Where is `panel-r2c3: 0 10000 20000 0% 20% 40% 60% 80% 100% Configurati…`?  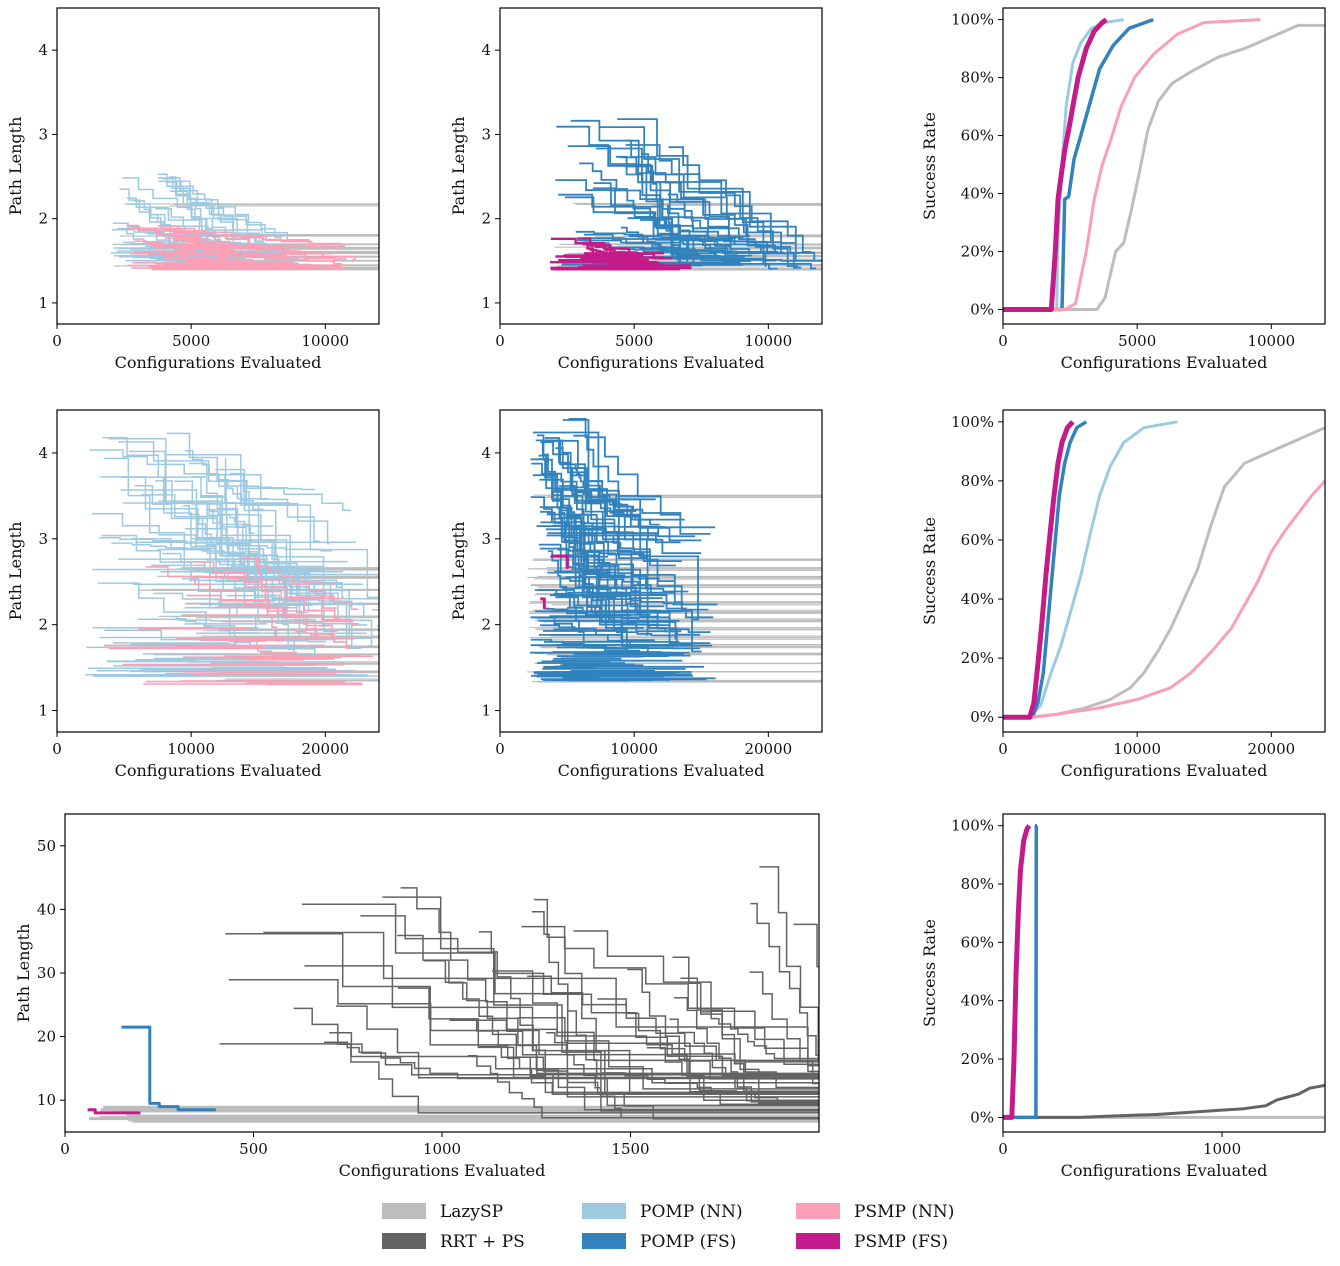
panel-r2c3: 0 10000 20000 0% 20% 40% 60% 80% 100% Configurati… is located at coordinates (1123, 594).